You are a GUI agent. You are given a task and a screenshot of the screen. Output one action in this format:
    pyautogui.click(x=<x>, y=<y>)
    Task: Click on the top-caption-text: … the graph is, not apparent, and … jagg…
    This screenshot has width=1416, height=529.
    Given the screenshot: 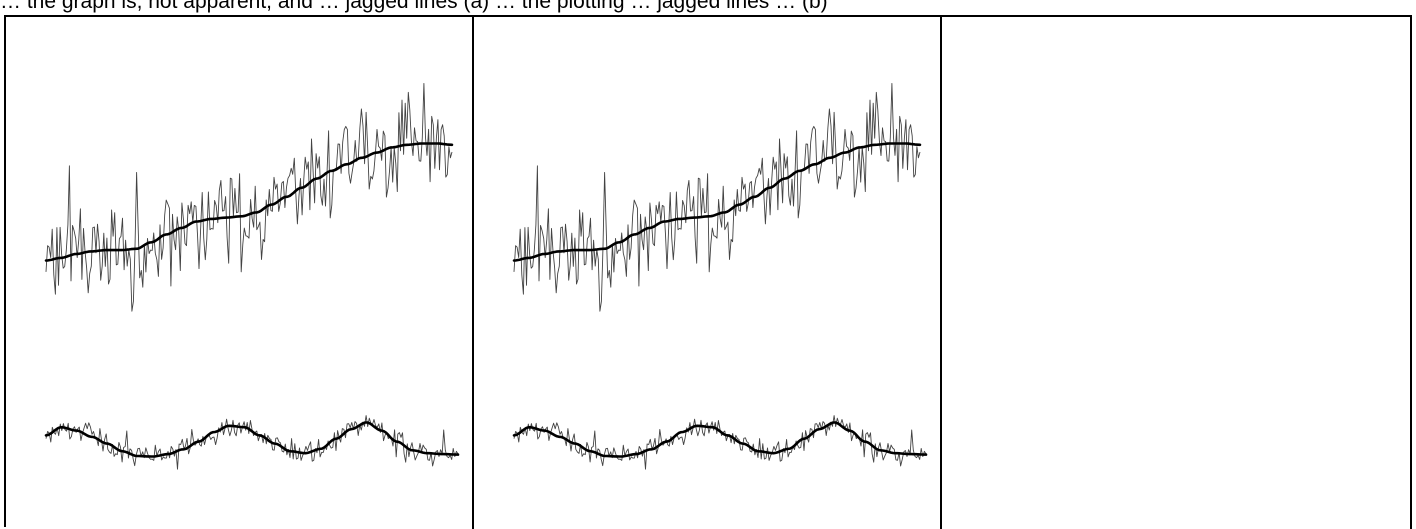 What is the action you would take?
    pyautogui.click(x=414, y=6)
    